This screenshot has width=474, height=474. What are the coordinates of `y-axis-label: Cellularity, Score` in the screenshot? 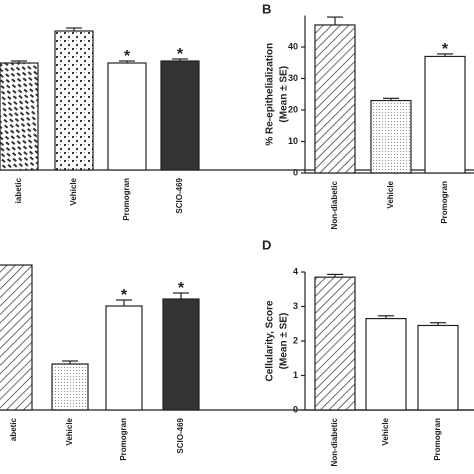 It's located at (270, 340).